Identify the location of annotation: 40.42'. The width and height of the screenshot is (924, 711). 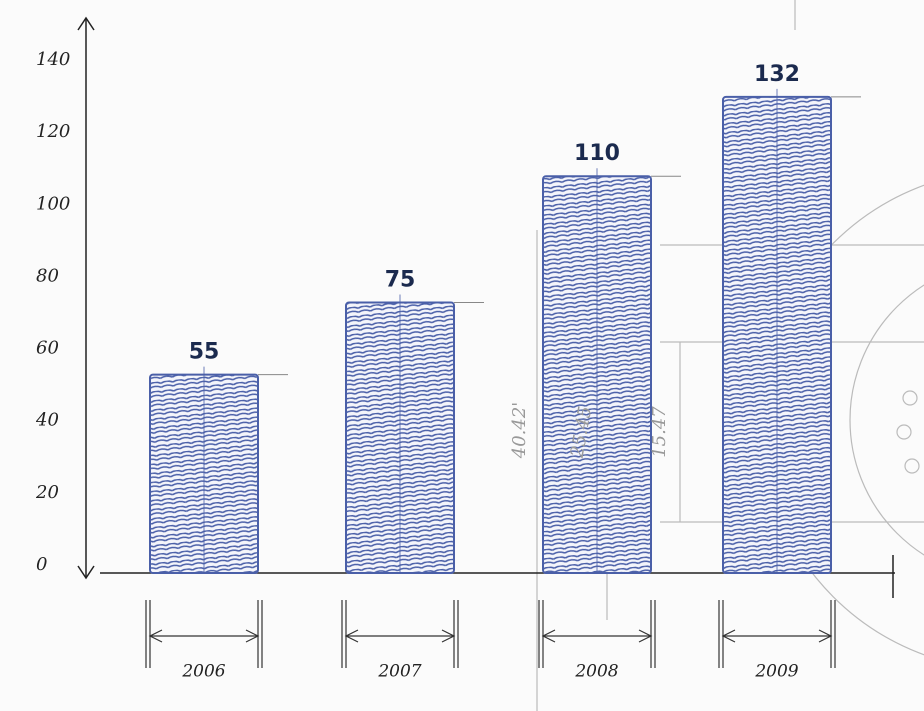
(519, 430).